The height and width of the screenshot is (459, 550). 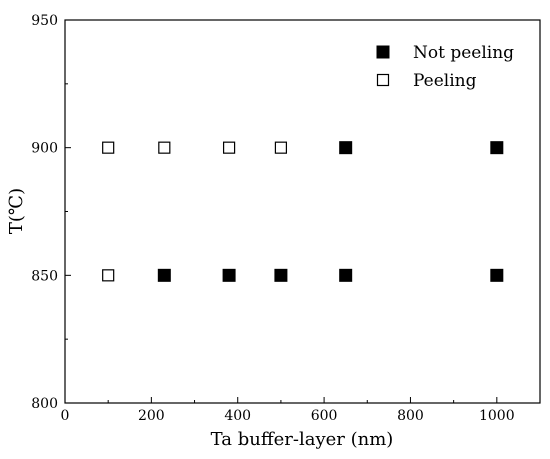 What do you see at coordinates (44, 149) in the screenshot?
I see `y-tick-label: 900` at bounding box center [44, 149].